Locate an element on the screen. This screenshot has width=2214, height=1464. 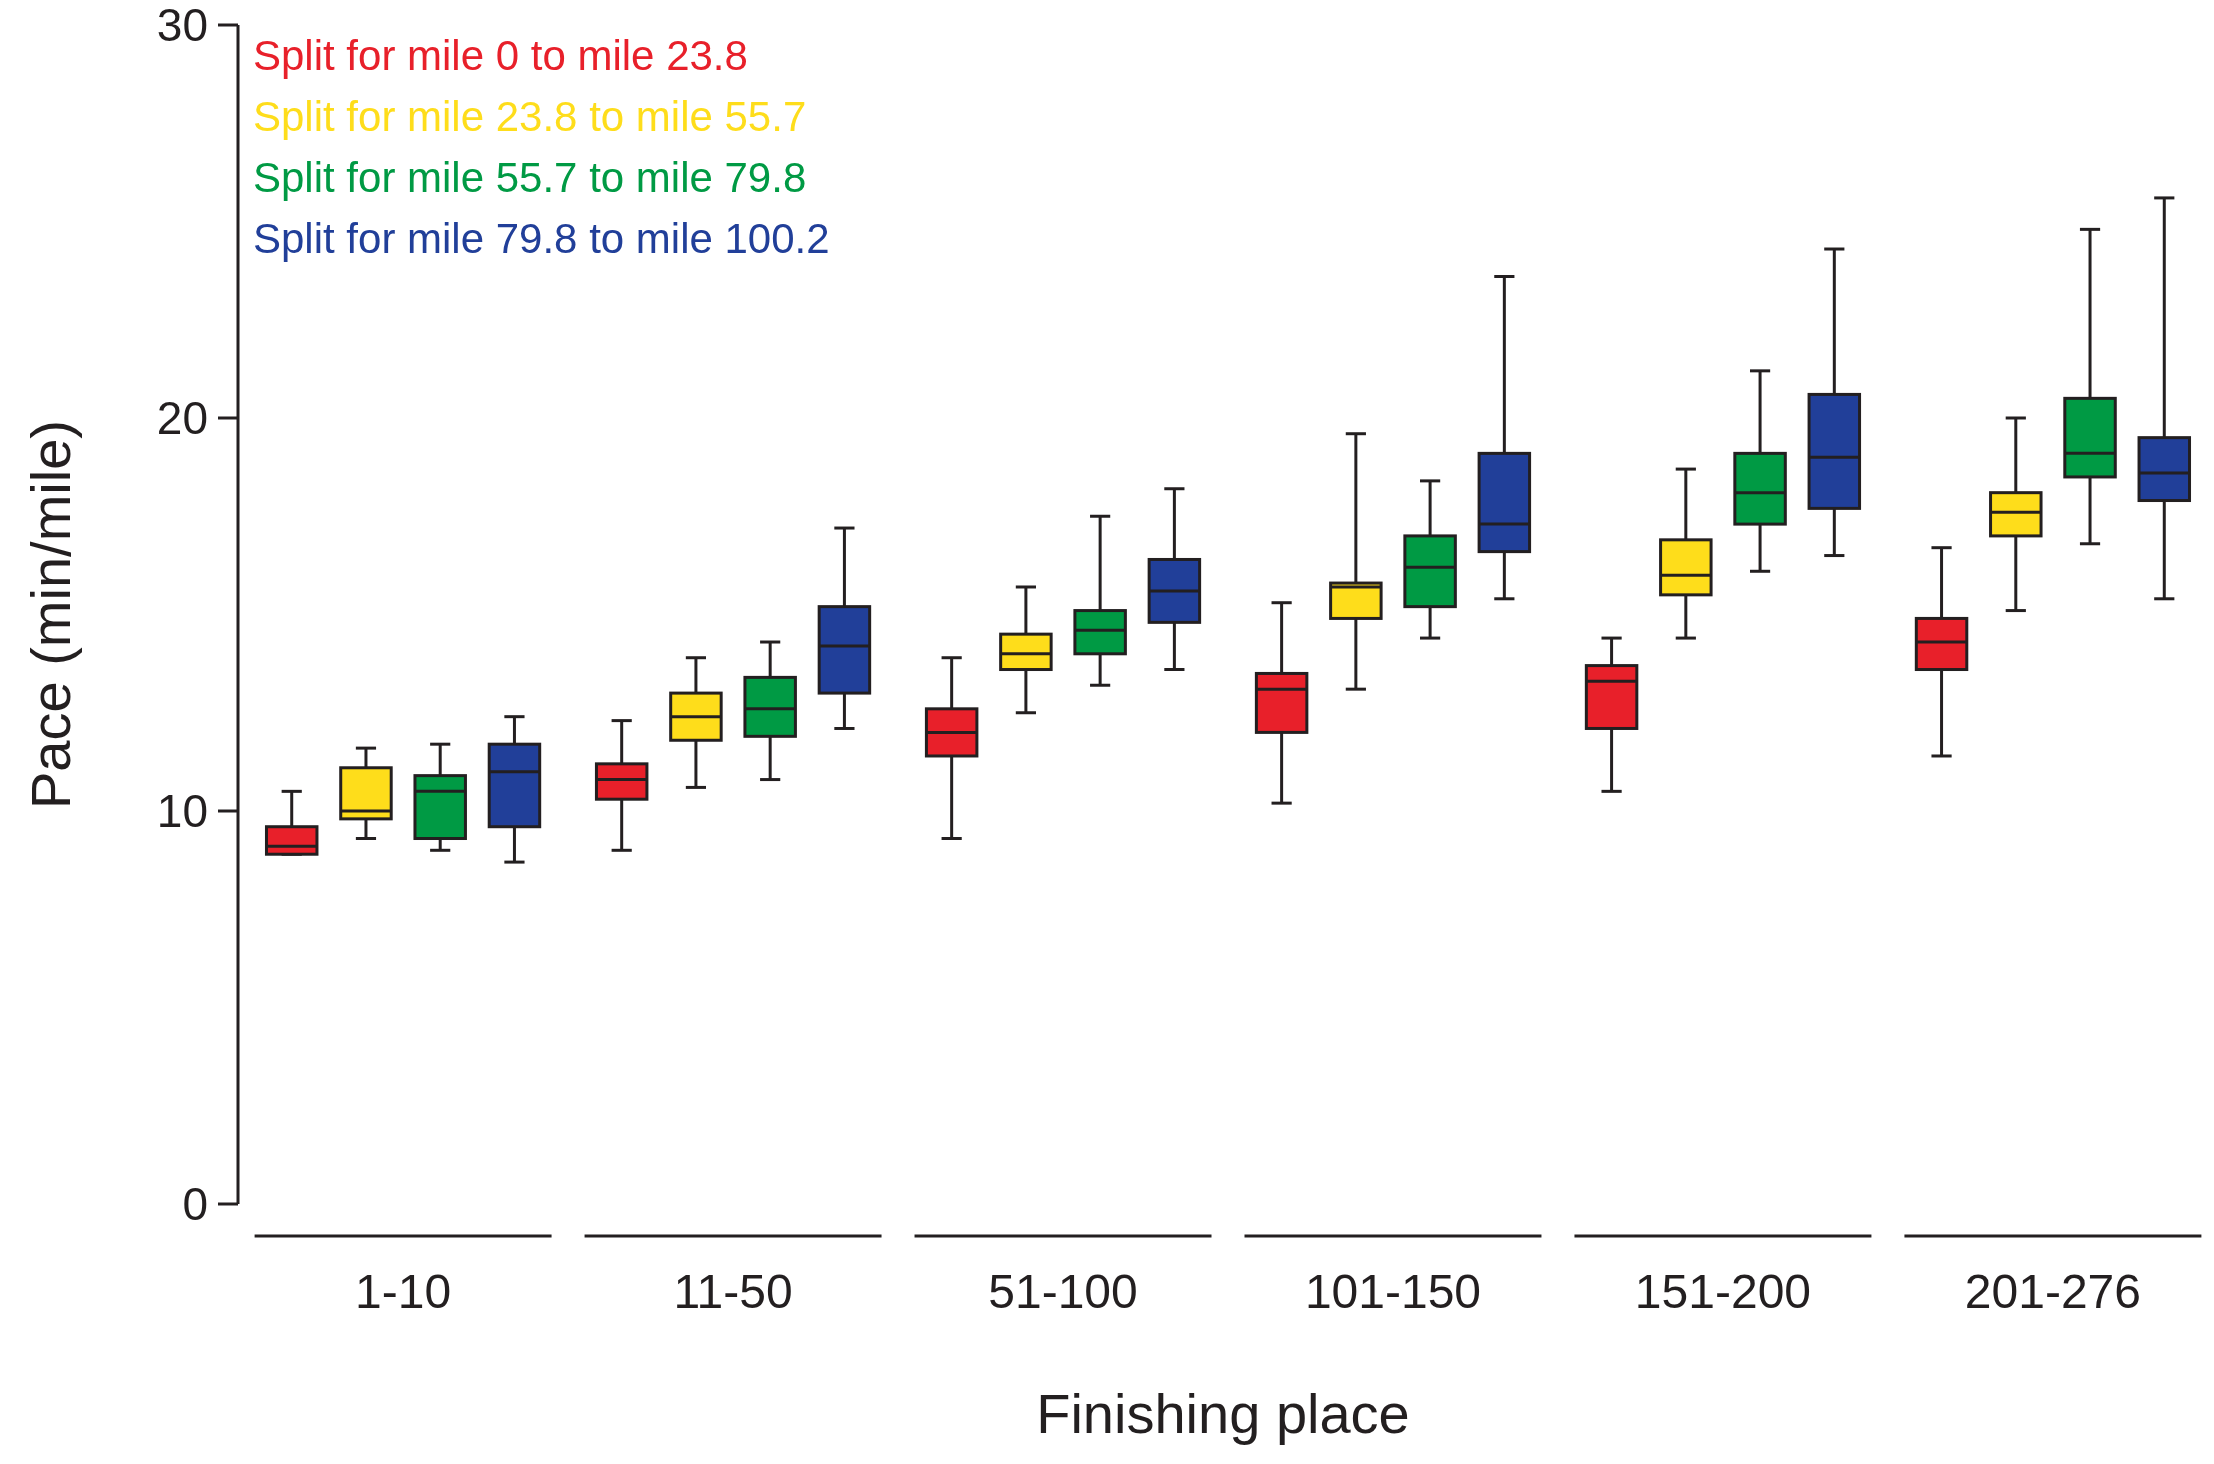
legend-label: Split for mile 0 to mile 23.8 is located at coordinates (500, 55).